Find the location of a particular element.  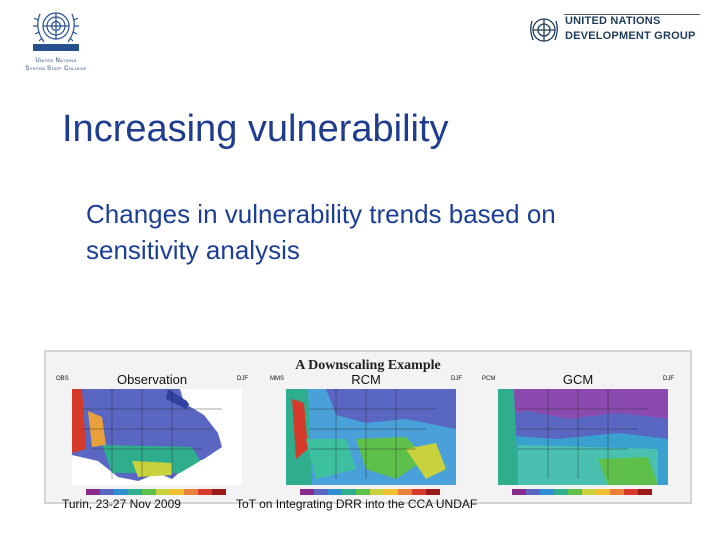

panel-title: RCM is located at coordinates (366, 379).